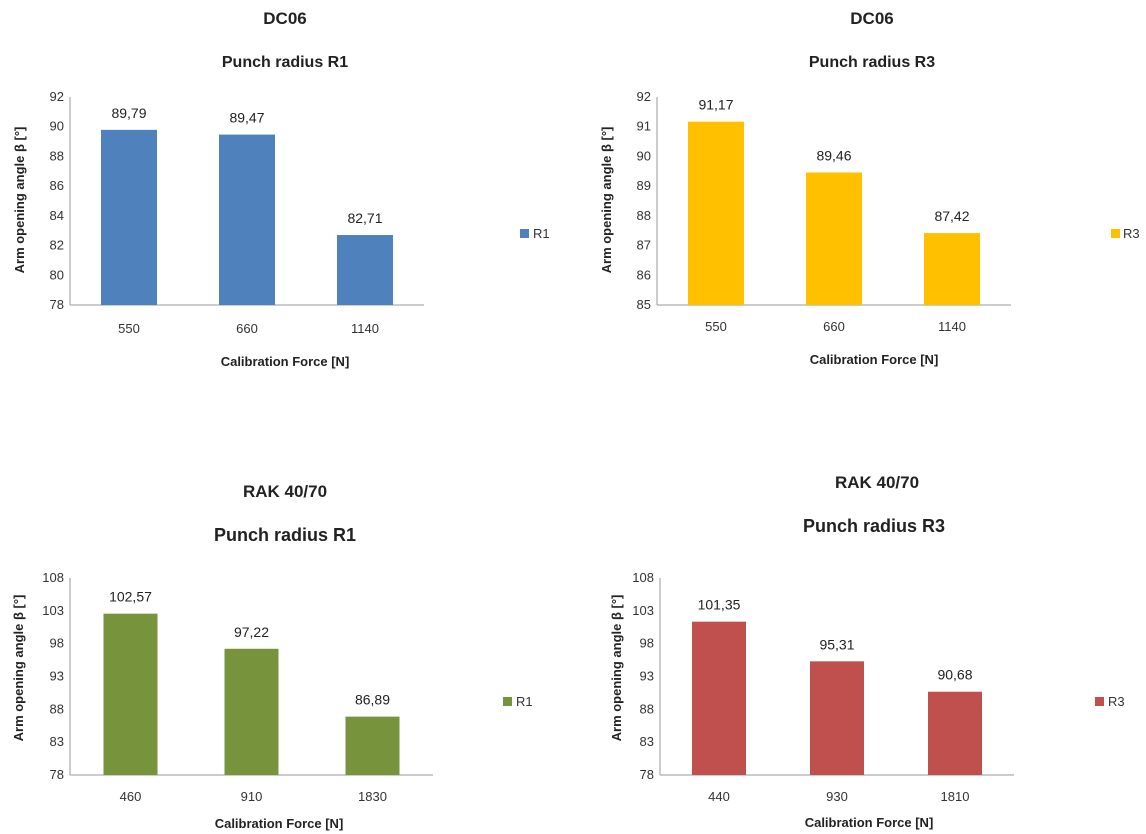 The width and height of the screenshot is (1146, 834). What do you see at coordinates (644, 304) in the screenshot?
I see `y-tick-label: 85` at bounding box center [644, 304].